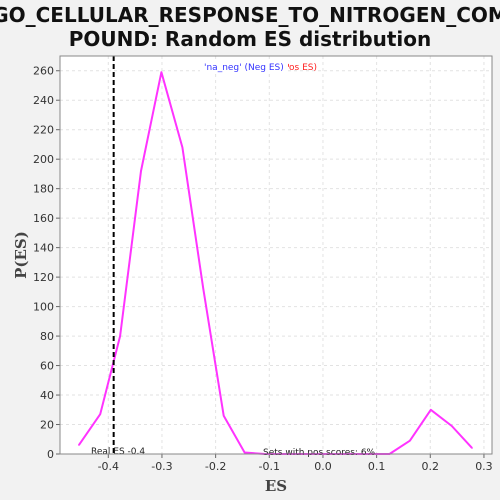 The image size is (500, 500). Describe the element at coordinates (43, 277) in the screenshot. I see `y-tick-label: 120` at that location.